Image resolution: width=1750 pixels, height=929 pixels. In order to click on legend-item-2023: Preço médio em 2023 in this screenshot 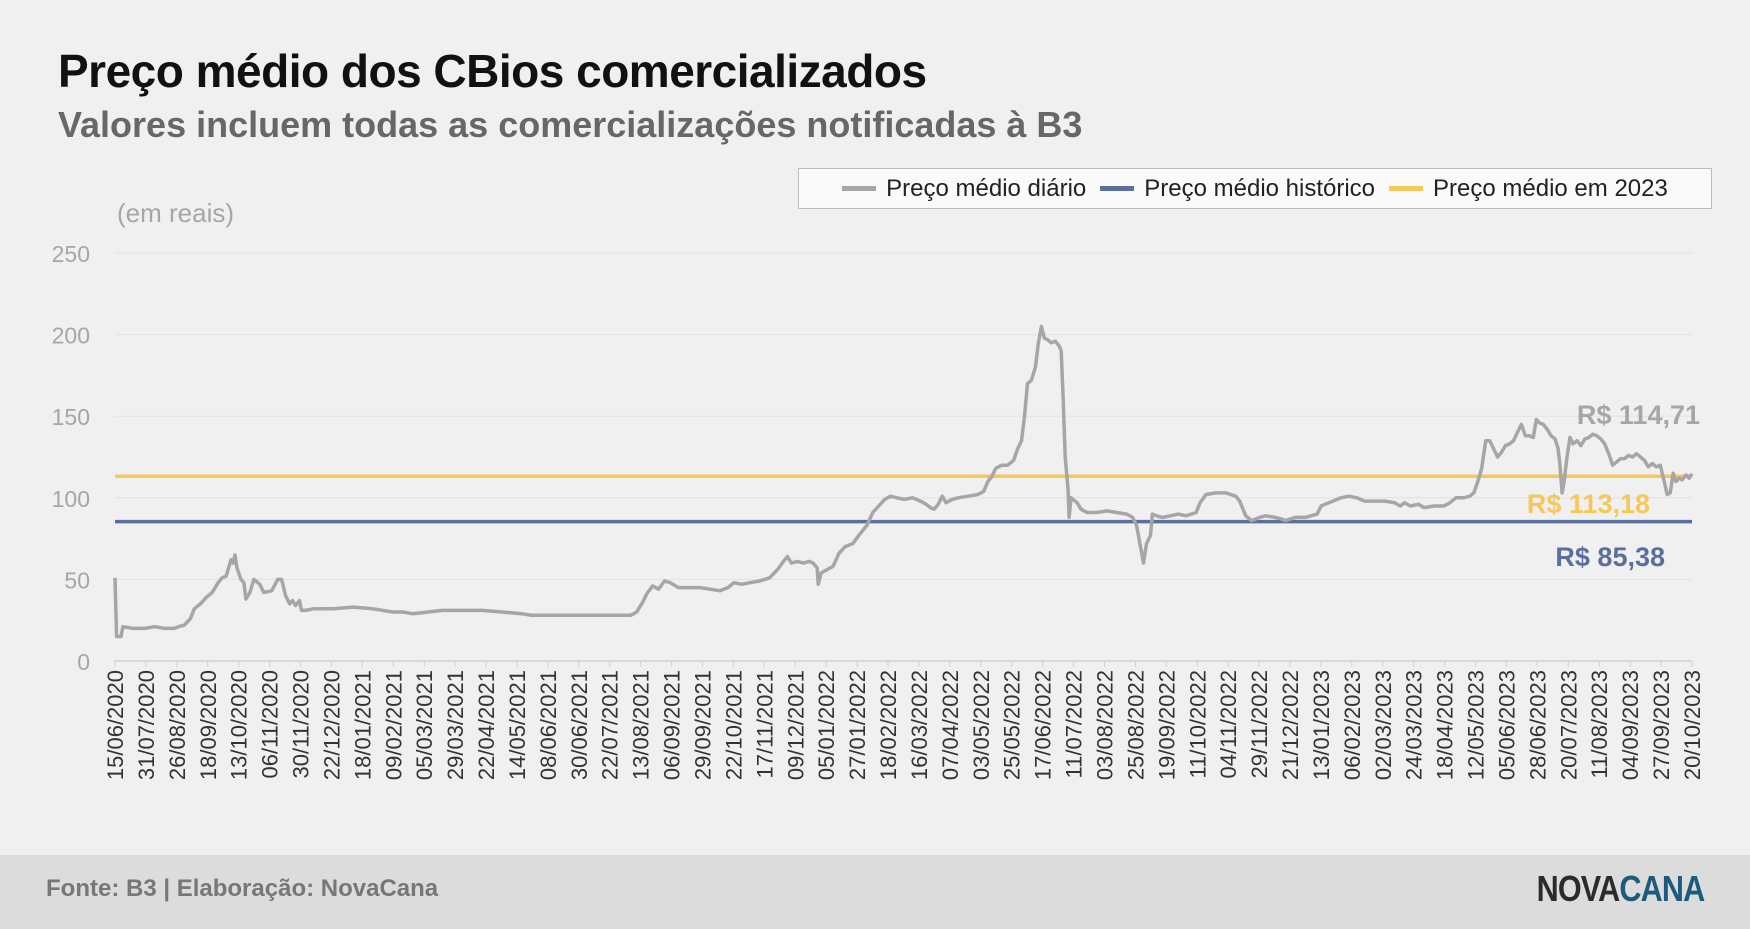, I will do `click(1528, 189)`.